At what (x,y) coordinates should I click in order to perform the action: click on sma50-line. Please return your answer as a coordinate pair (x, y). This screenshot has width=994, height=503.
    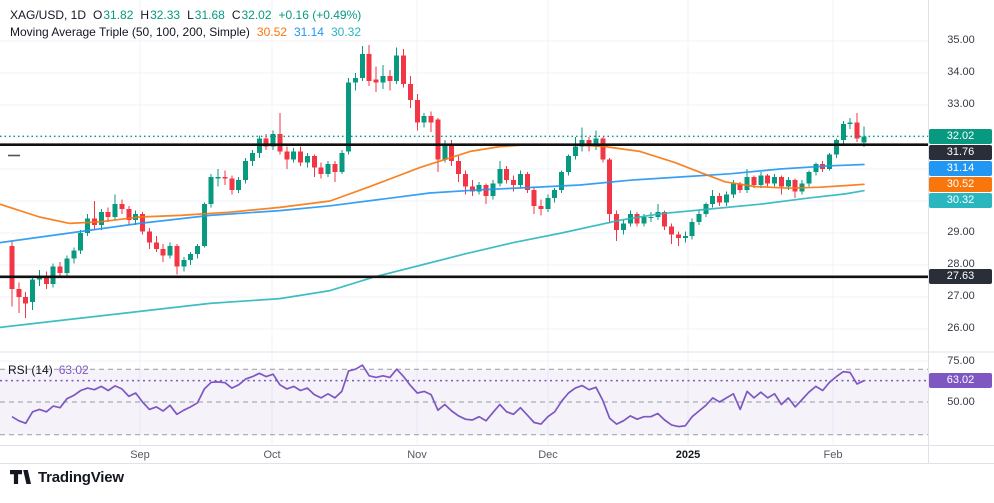
    Looking at the image, I should click on (432, 184).